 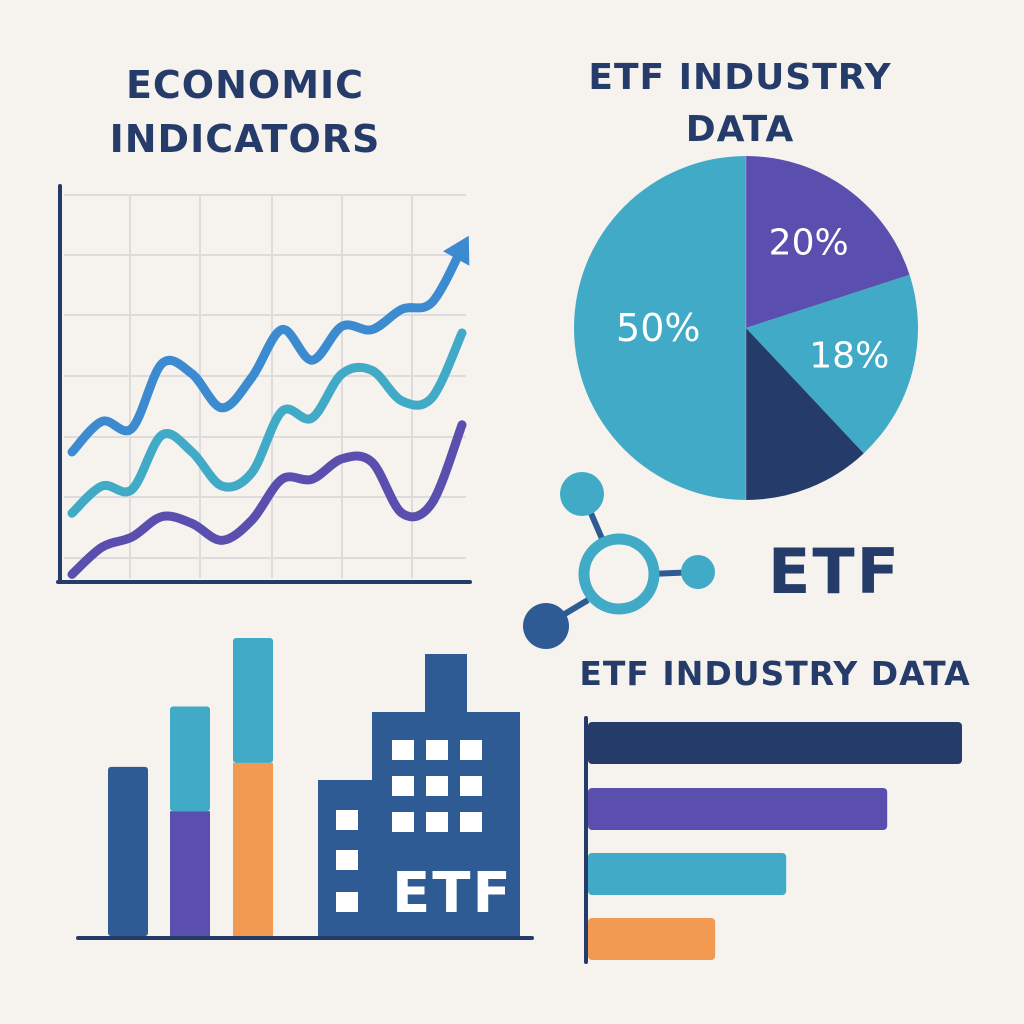 What do you see at coordinates (834, 571) in the screenshot?
I see `etf-label: ETF` at bounding box center [834, 571].